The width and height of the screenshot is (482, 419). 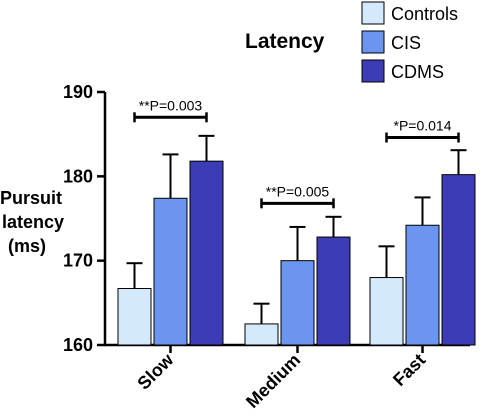 I want to click on legend-label-cdms: CDMS, so click(x=417, y=72).